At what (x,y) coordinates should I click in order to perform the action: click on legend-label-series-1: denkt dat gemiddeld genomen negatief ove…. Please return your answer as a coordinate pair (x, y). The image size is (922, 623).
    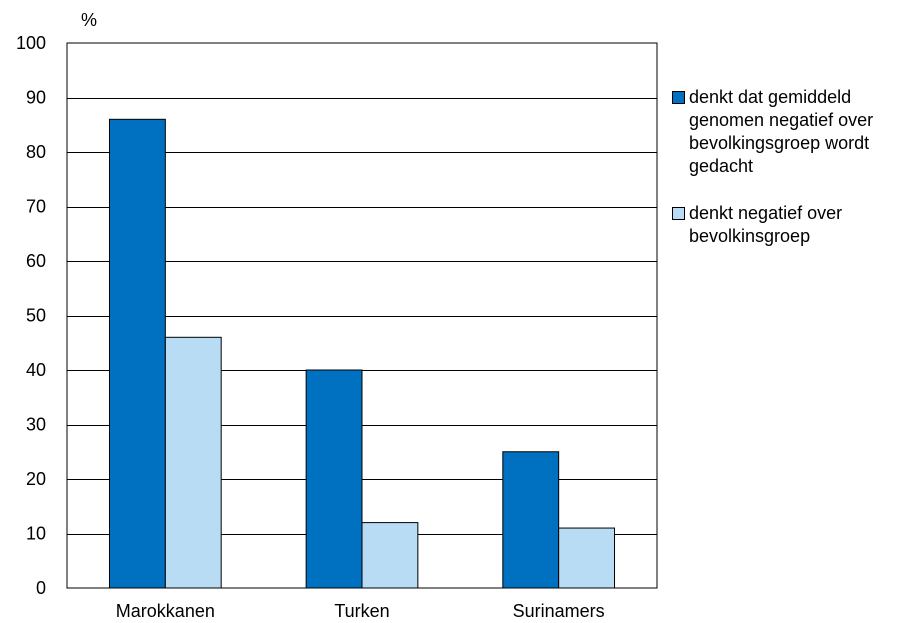
    Looking at the image, I should click on (781, 131).